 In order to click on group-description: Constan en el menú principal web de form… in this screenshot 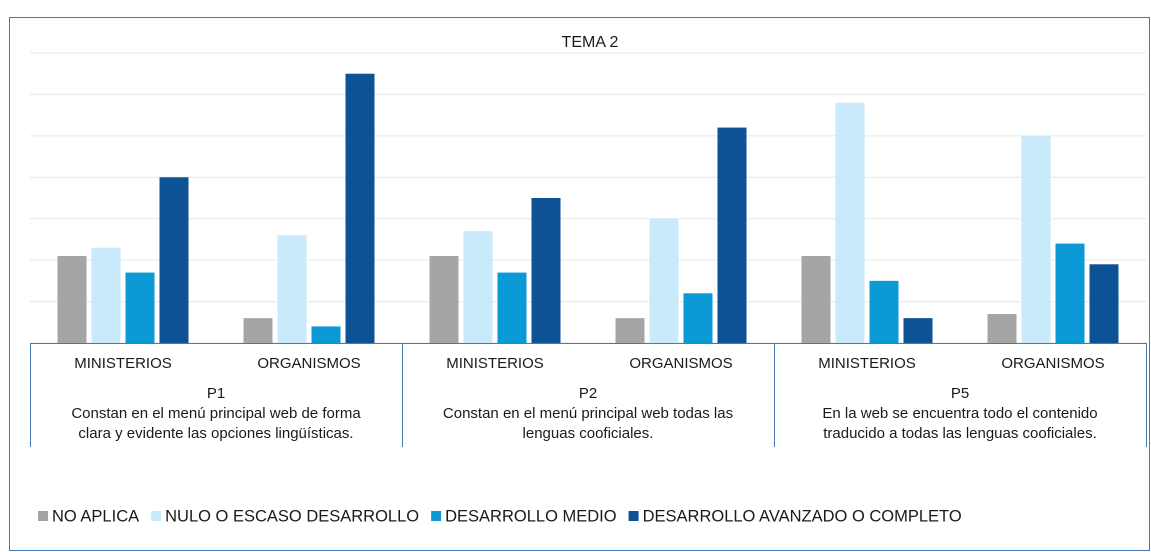, I will do `click(216, 413)`.